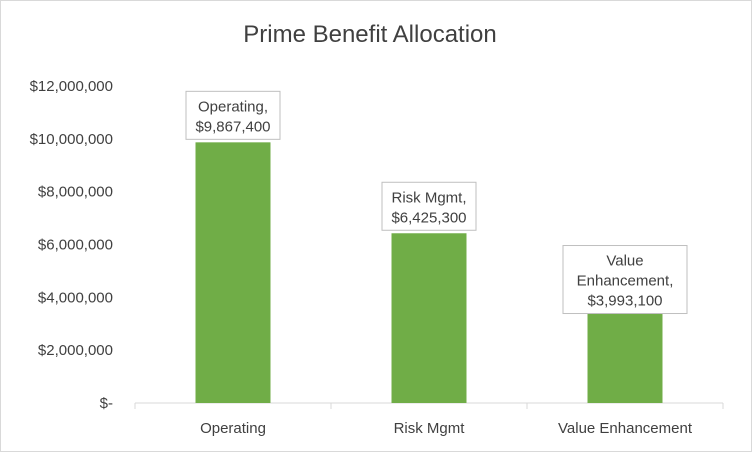 The width and height of the screenshot is (752, 452). I want to click on y-tick-label: $12,000,000, so click(71, 86).